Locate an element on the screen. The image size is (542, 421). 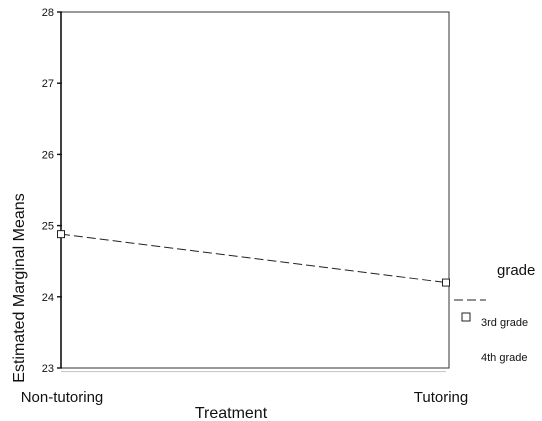
legend: grade 3rd grade 4th grade is located at coordinates (494, 313).